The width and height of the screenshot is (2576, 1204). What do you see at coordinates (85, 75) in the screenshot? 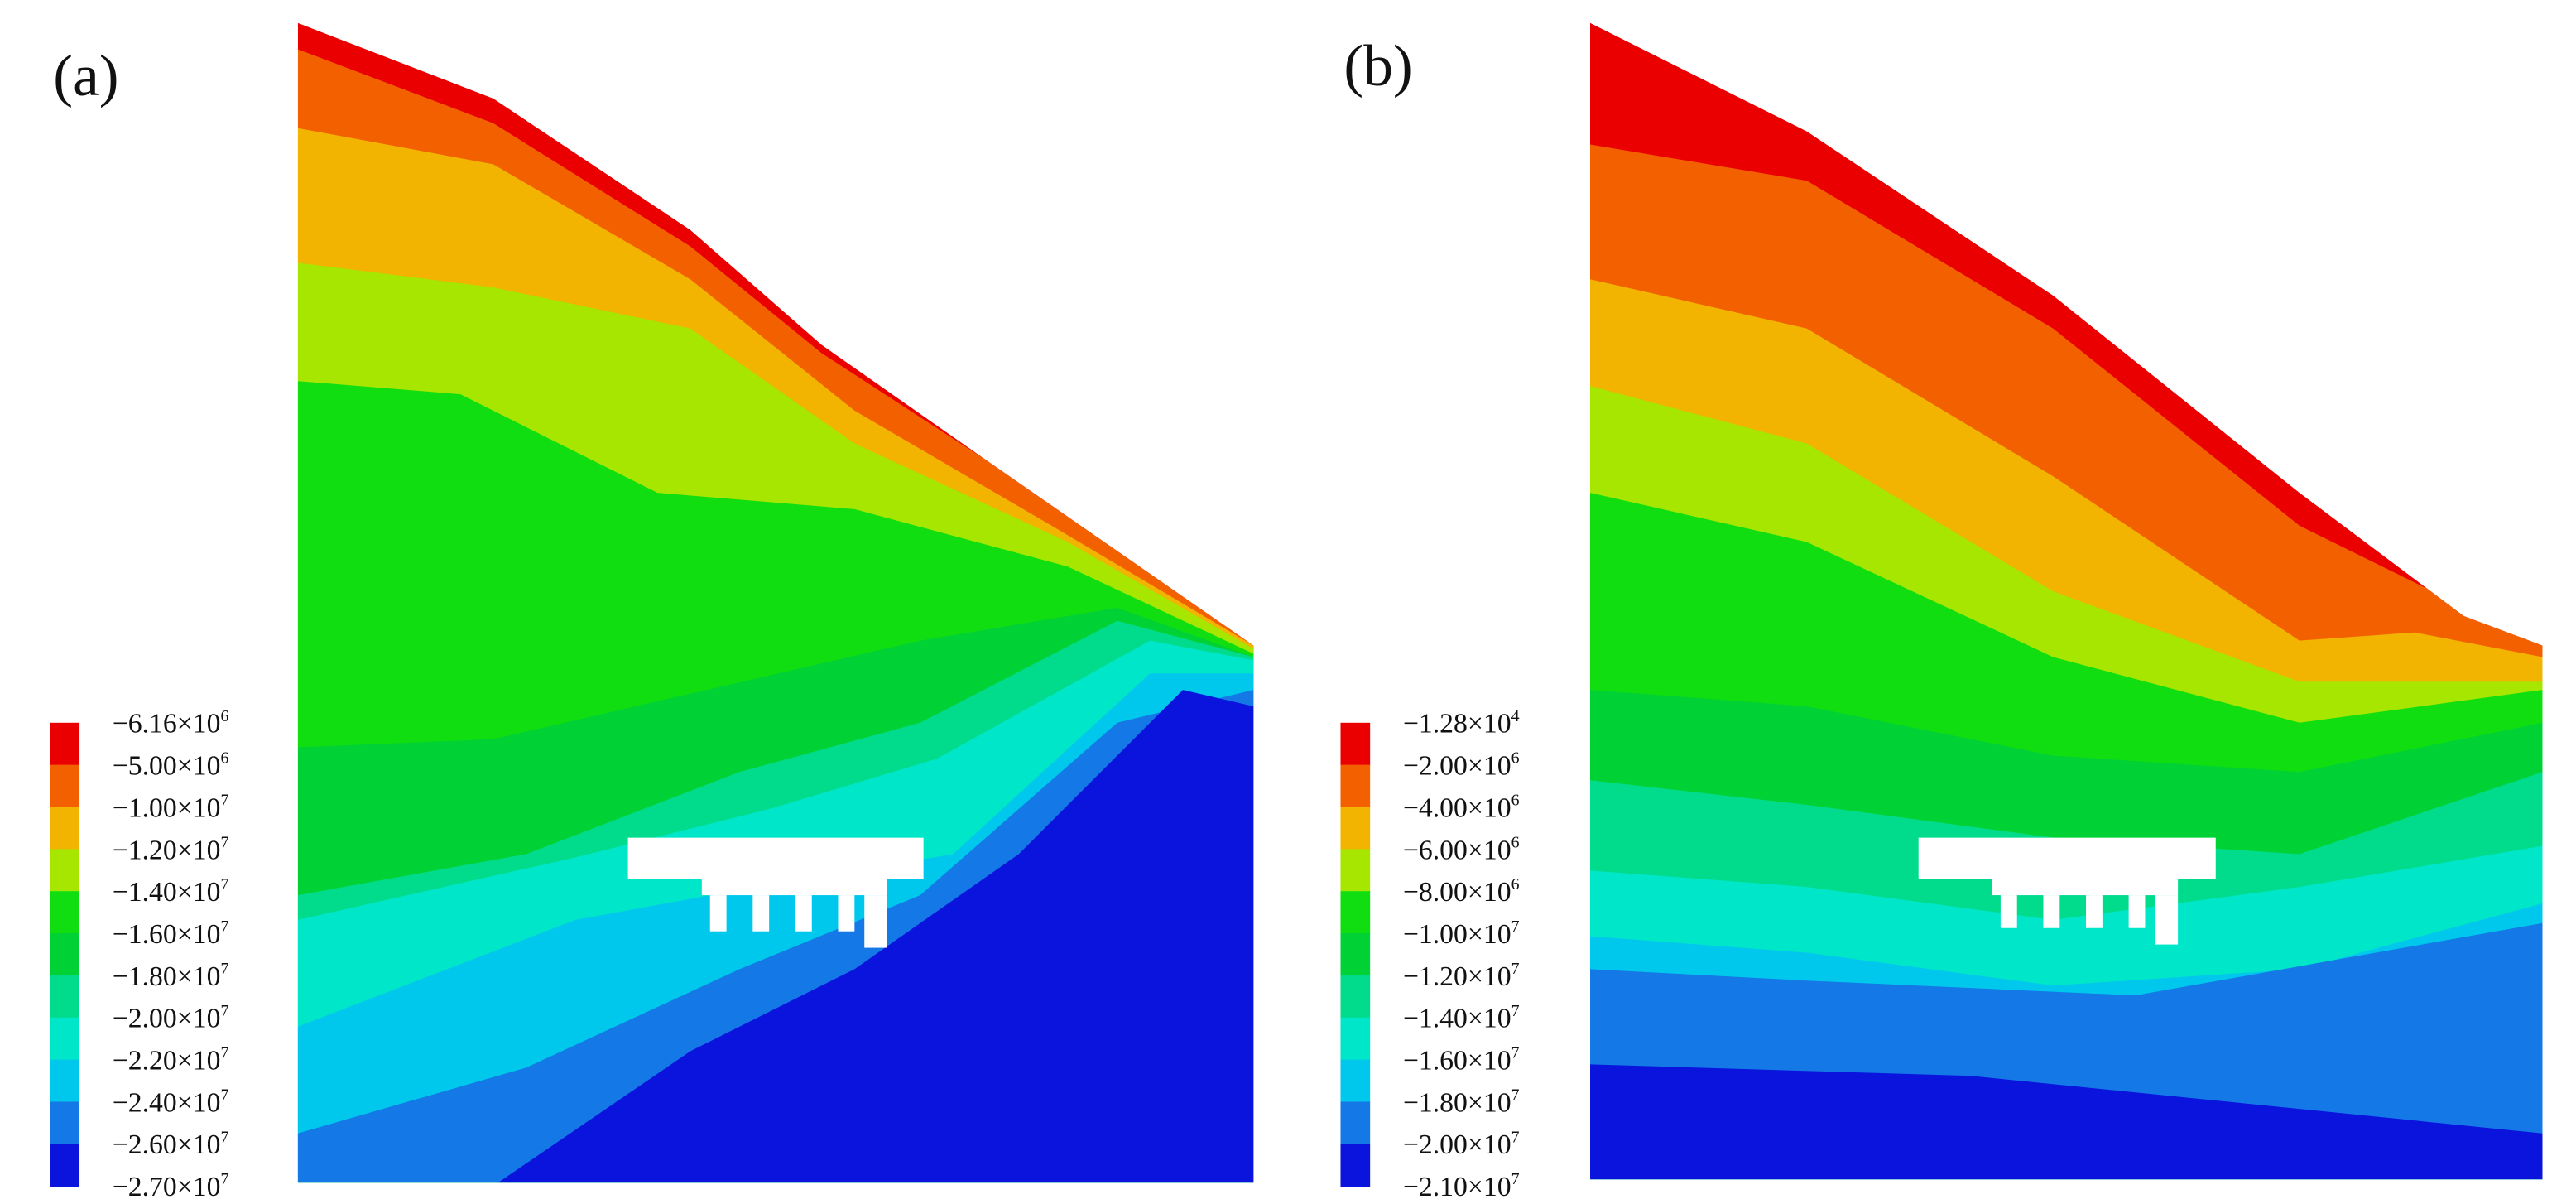
I see `panel-label: (a)` at bounding box center [85, 75].